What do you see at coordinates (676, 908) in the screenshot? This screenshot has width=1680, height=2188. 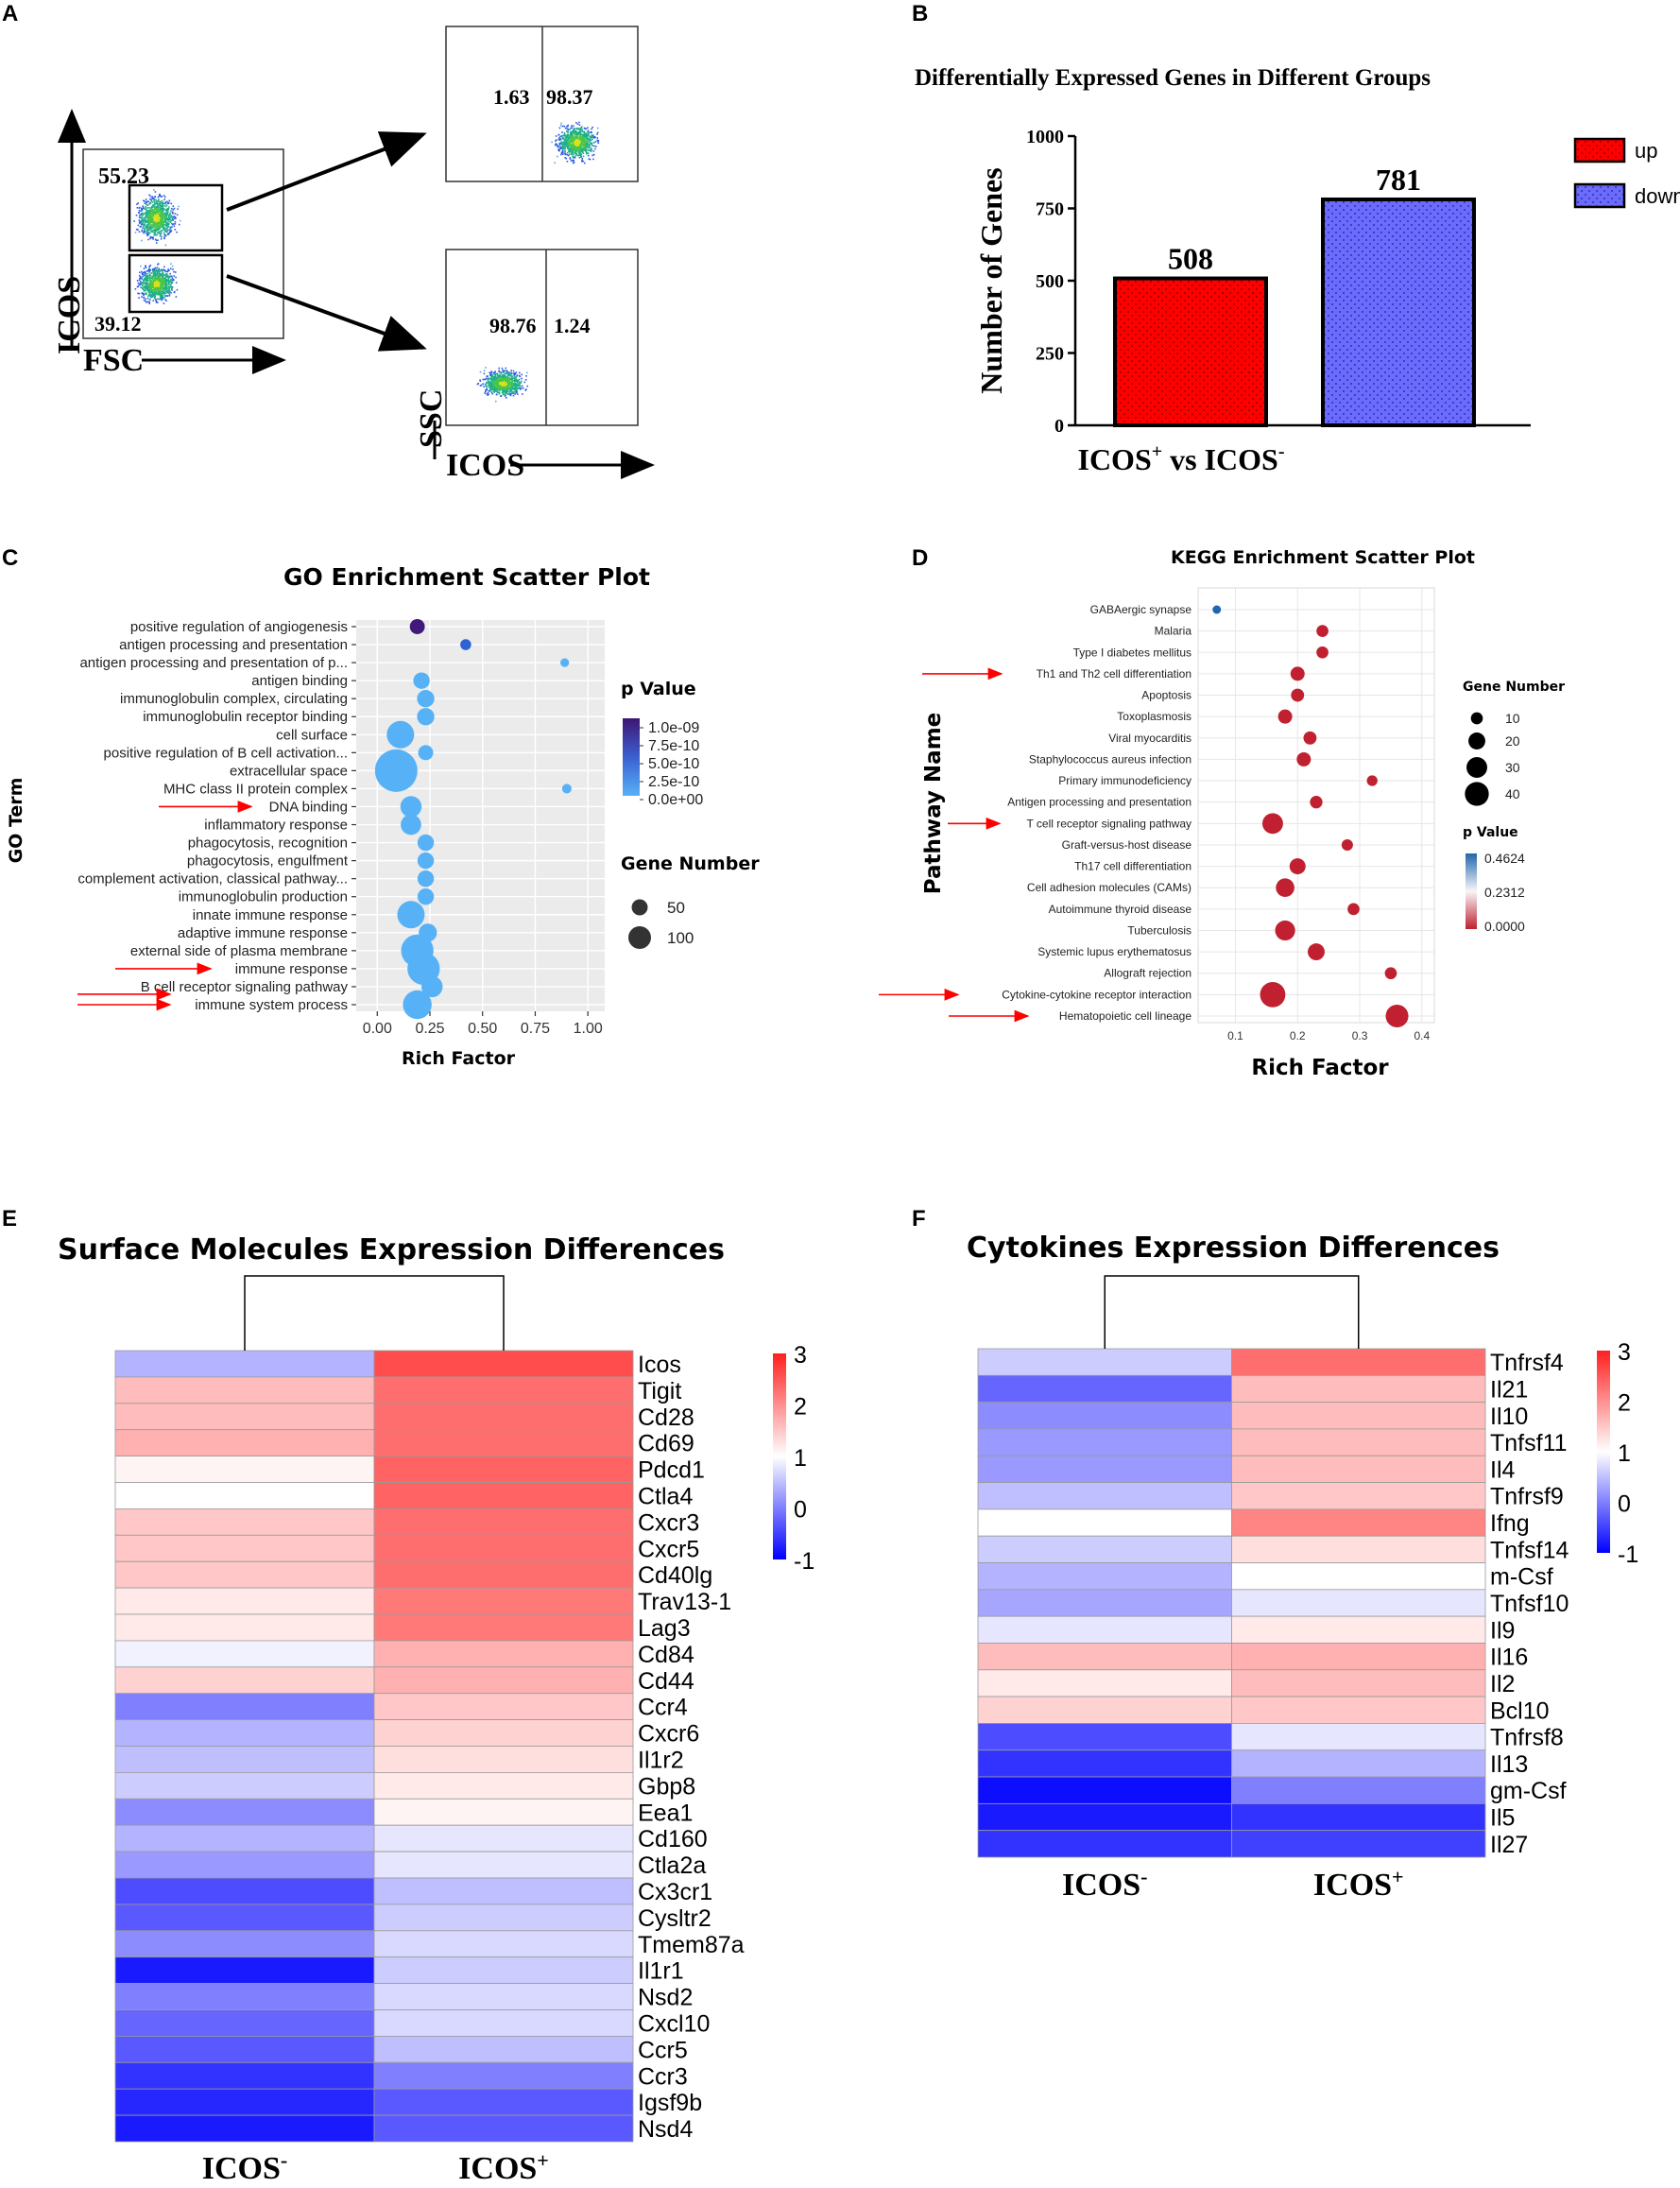 I see `go-legend-size-label: 50` at bounding box center [676, 908].